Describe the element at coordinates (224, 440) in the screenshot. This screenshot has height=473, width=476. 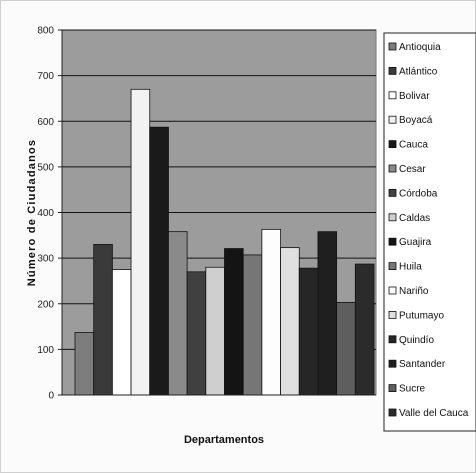
I see `x-axis-title: Departamentos` at that location.